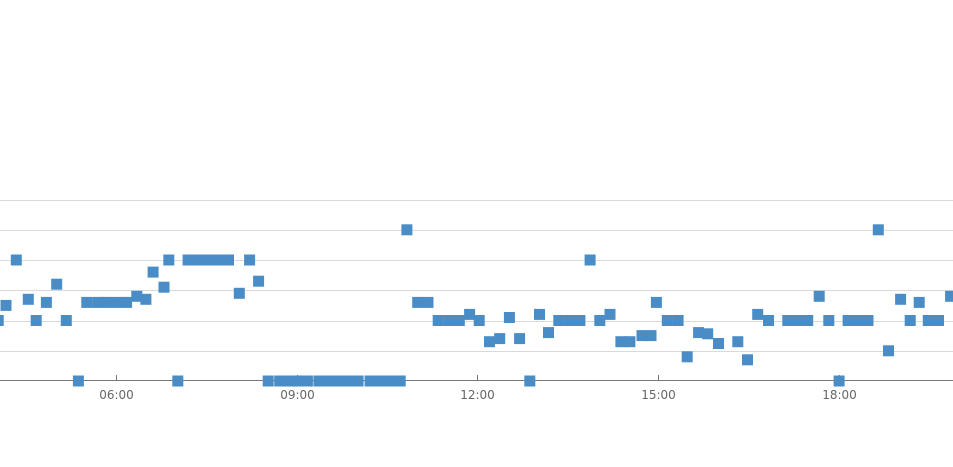 This screenshot has width=953, height=467. I want to click on x-tick-label: 18:00, so click(839, 395).